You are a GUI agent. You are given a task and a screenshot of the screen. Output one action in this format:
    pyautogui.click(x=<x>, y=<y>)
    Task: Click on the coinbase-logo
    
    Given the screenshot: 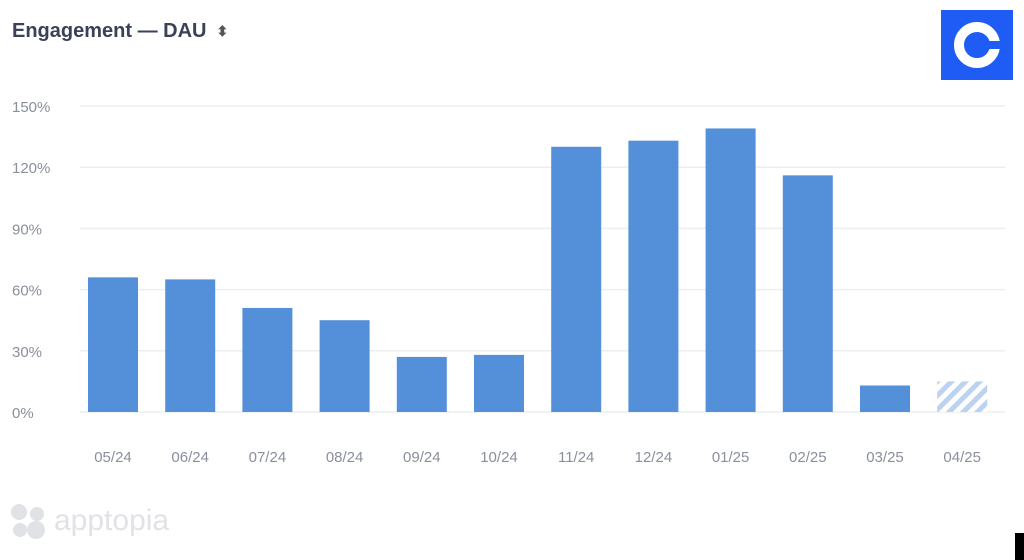 What is the action you would take?
    pyautogui.click(x=977, y=45)
    